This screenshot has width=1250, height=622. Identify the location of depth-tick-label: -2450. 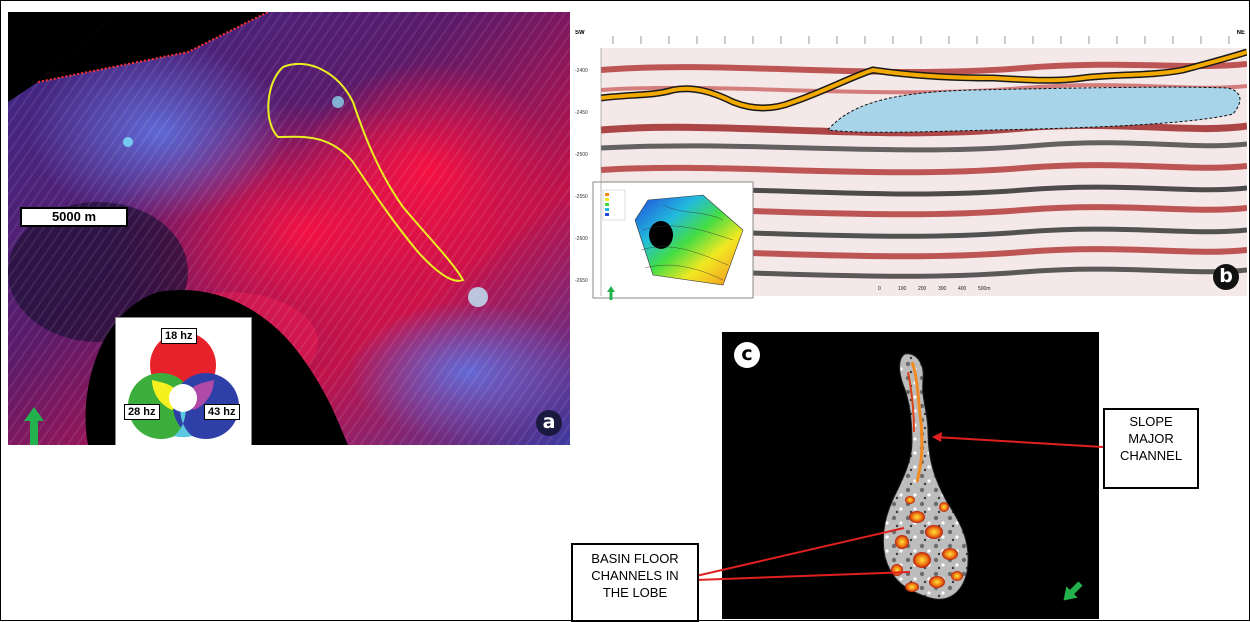
(581, 113).